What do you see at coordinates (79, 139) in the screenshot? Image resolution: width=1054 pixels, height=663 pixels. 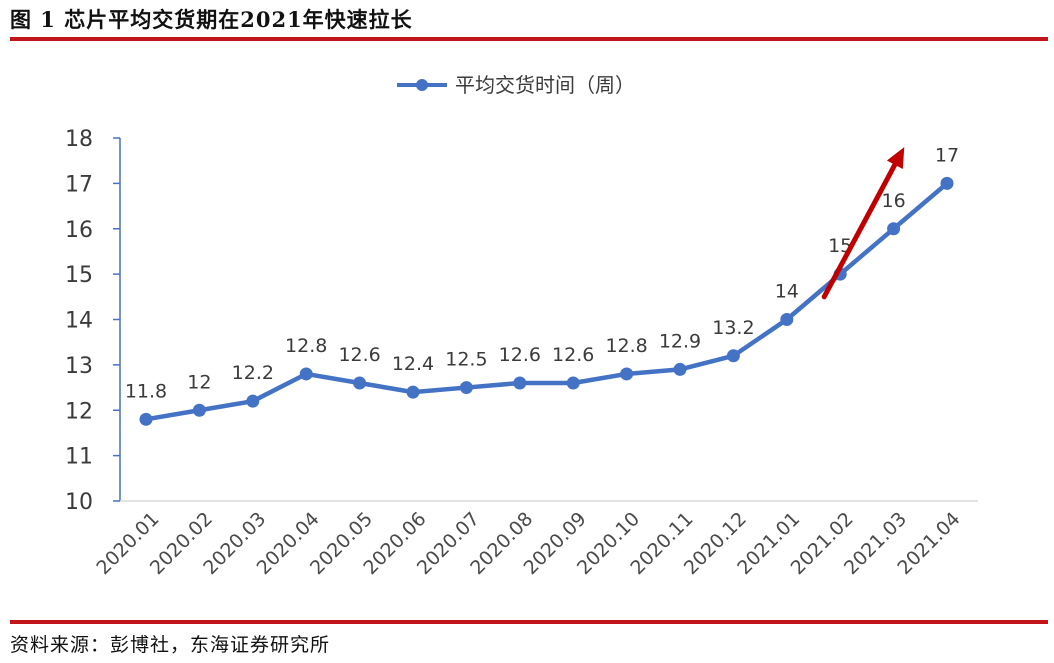 I see `y-tick-label: 18` at bounding box center [79, 139].